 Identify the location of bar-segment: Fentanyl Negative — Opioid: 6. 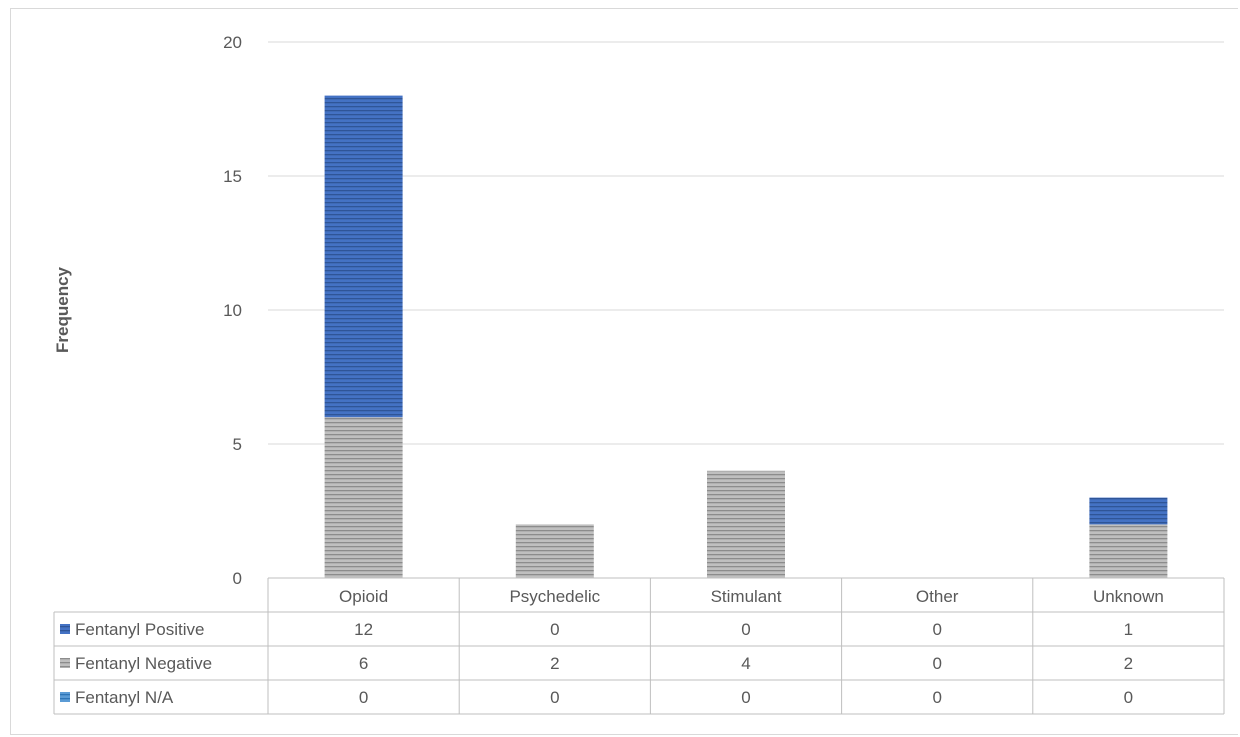
(363, 497).